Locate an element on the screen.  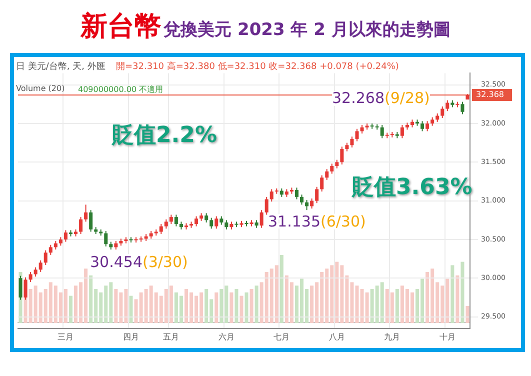
chart-subtitle: 兌換美元 2023 年 2 月以來的走勢圖 is located at coordinates (307, 30).